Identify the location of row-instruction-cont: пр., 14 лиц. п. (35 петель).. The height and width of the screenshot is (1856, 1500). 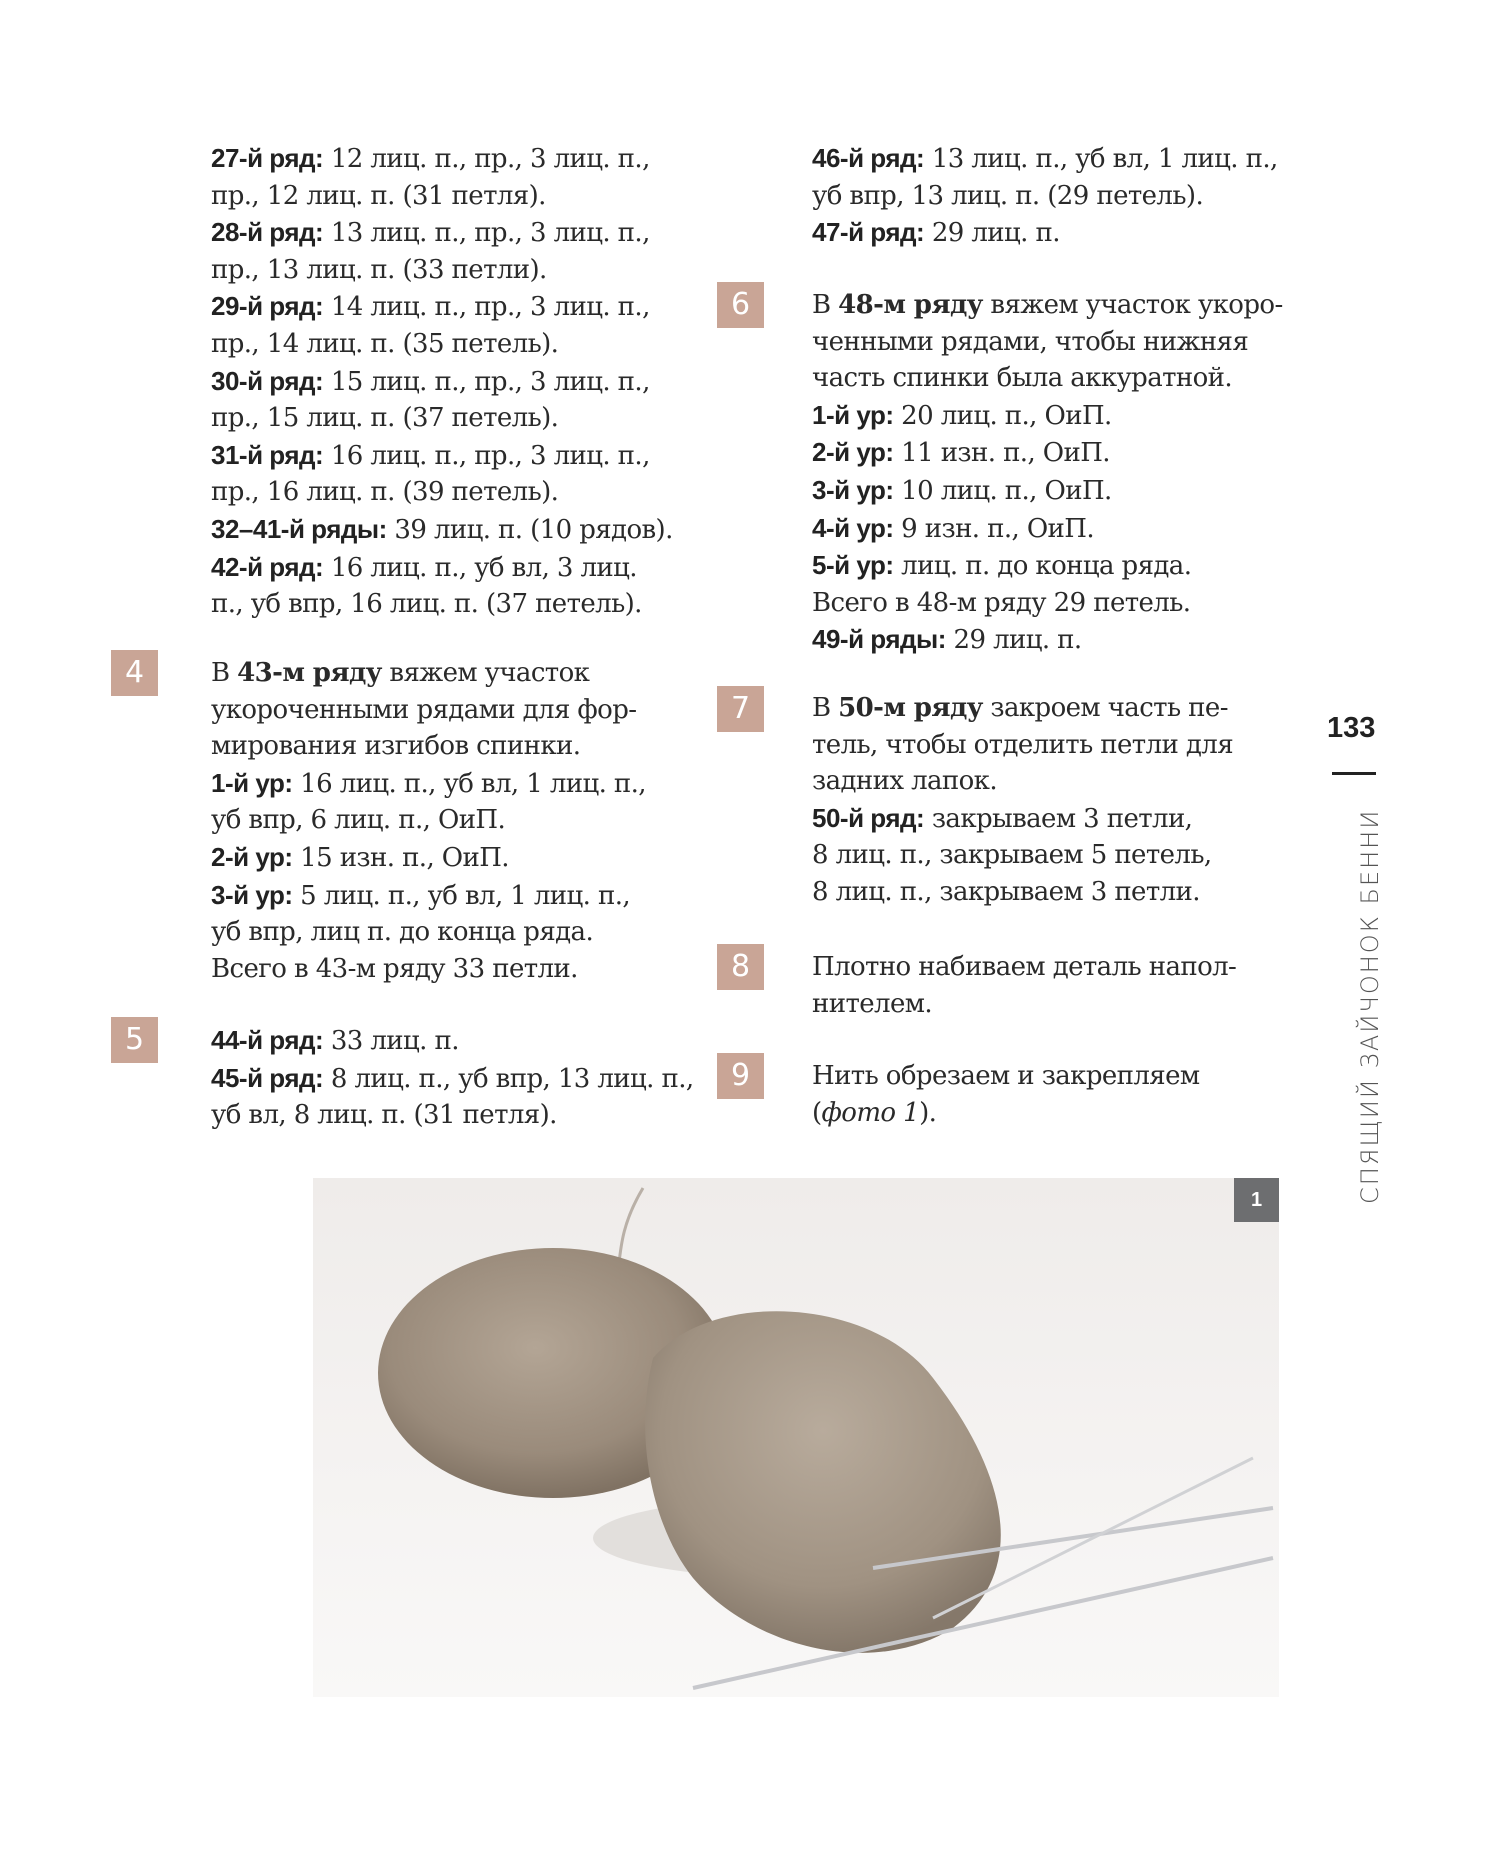
(442, 344).